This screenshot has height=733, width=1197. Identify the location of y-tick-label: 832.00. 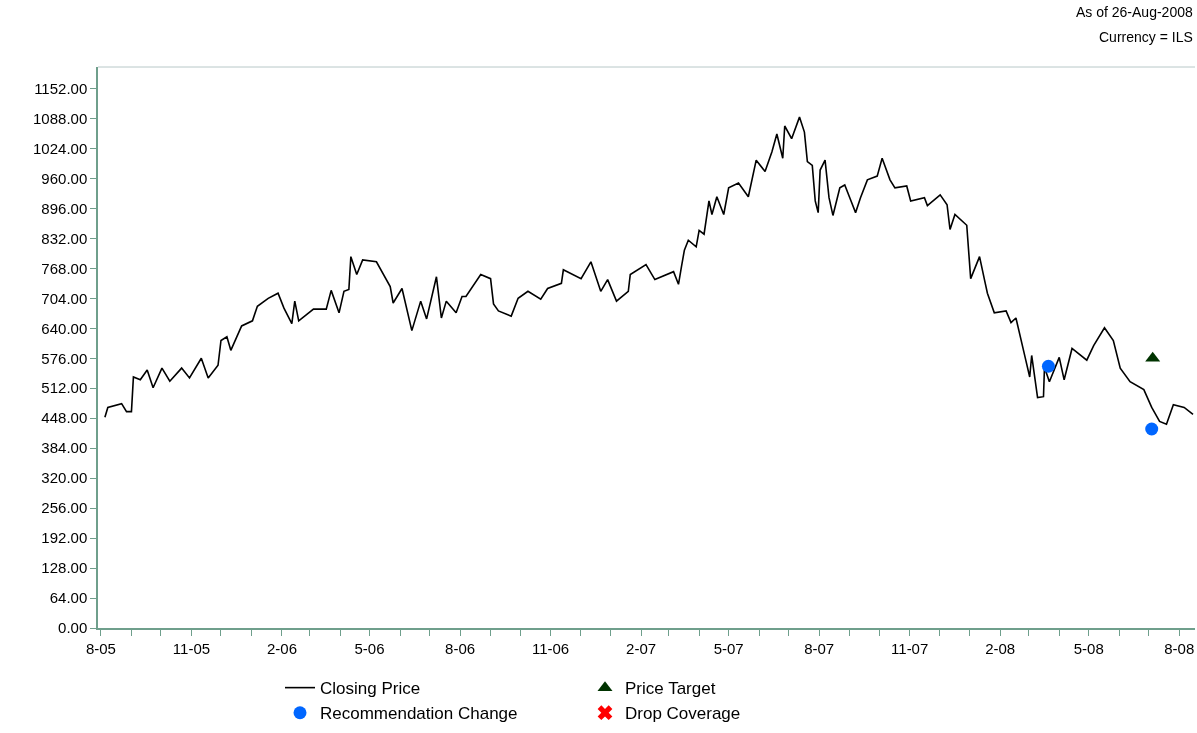
(64, 238).